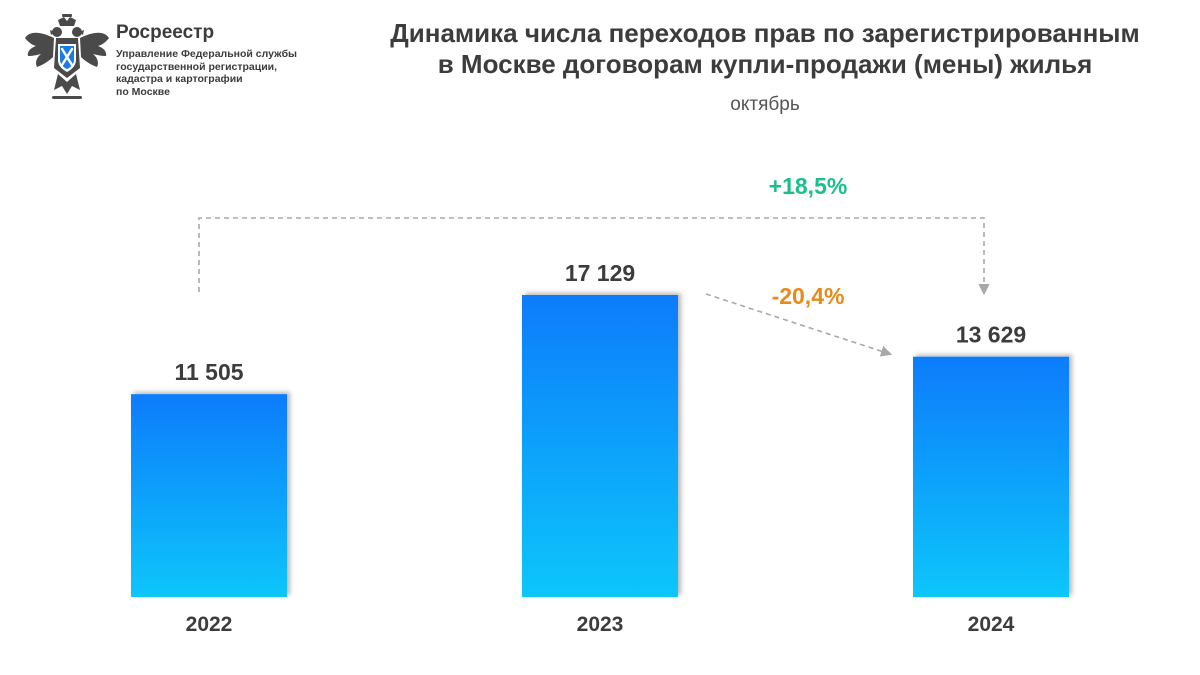 The width and height of the screenshot is (1200, 675). What do you see at coordinates (209, 624) in the screenshot?
I see `category-label: 2022` at bounding box center [209, 624].